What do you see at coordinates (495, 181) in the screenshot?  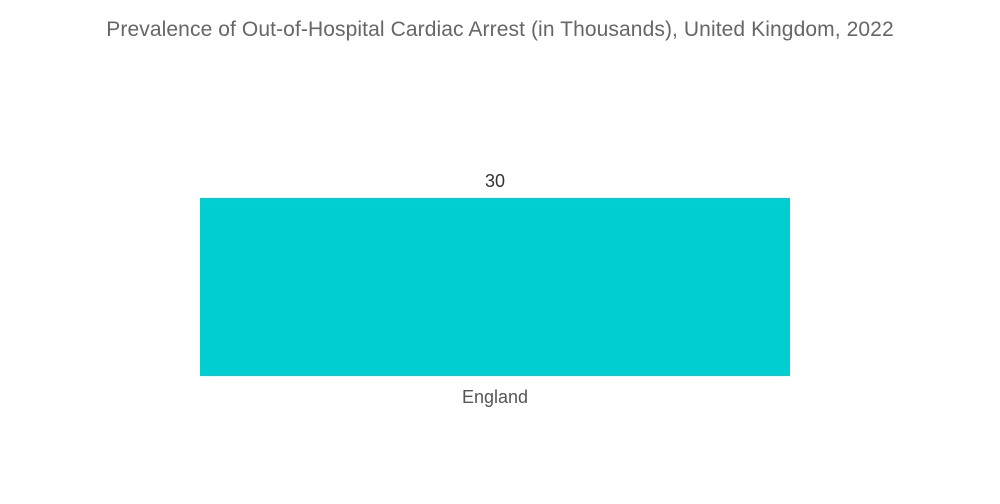 I see `data-label: 30` at bounding box center [495, 181].